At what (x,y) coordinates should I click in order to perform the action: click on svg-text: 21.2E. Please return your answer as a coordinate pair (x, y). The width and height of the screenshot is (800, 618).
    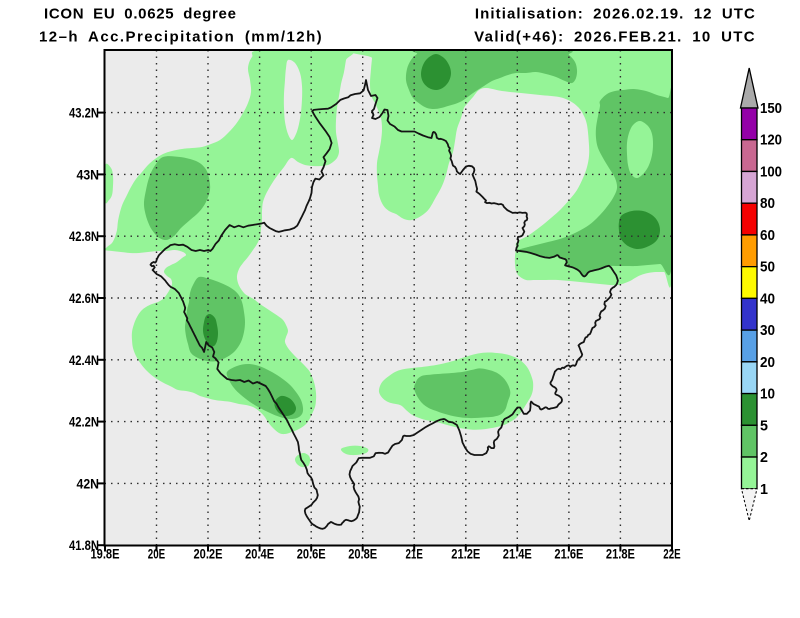
    Looking at the image, I should click on (465, 554).